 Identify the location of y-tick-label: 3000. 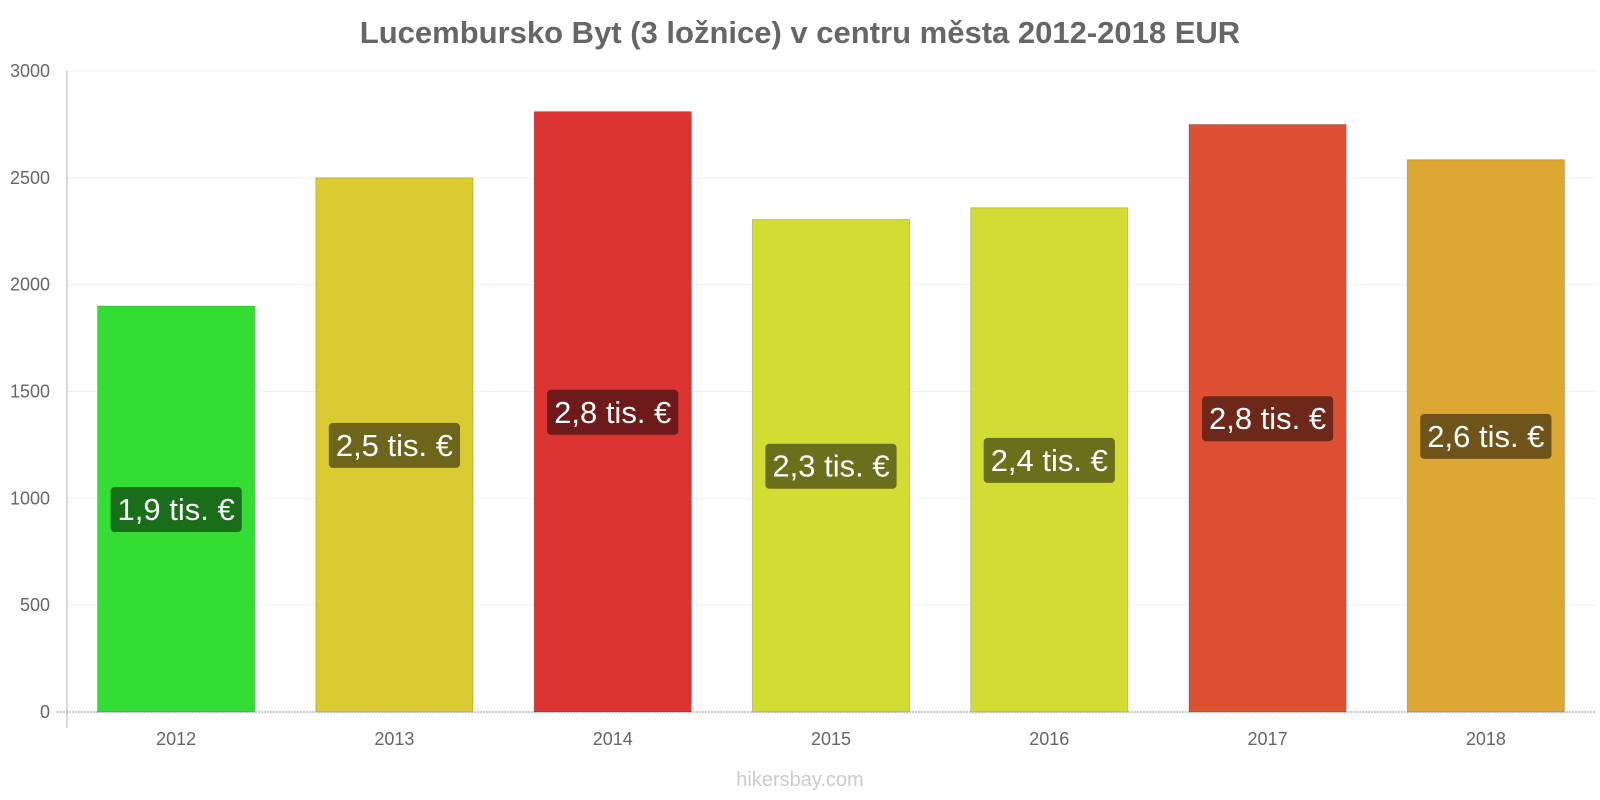
(30, 71).